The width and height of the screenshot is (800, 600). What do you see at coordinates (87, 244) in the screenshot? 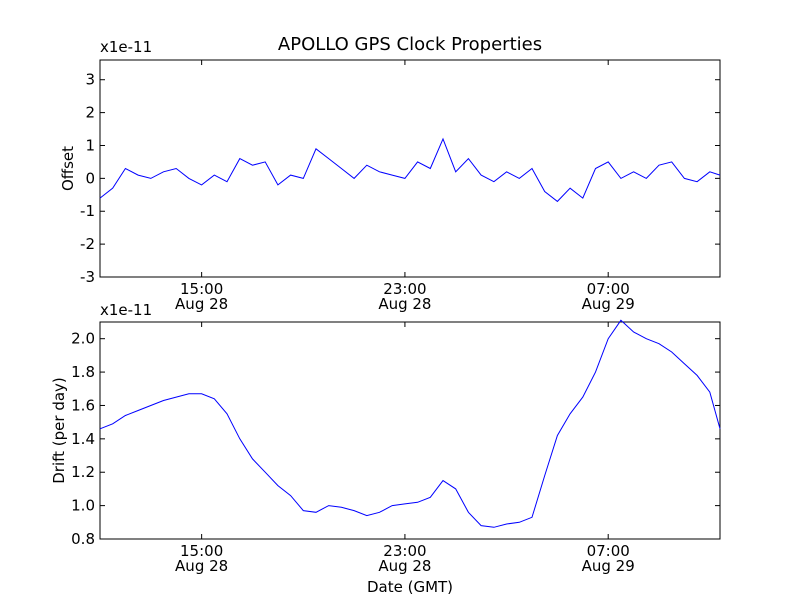
I see `offset-y-tick-label: -2` at bounding box center [87, 244].